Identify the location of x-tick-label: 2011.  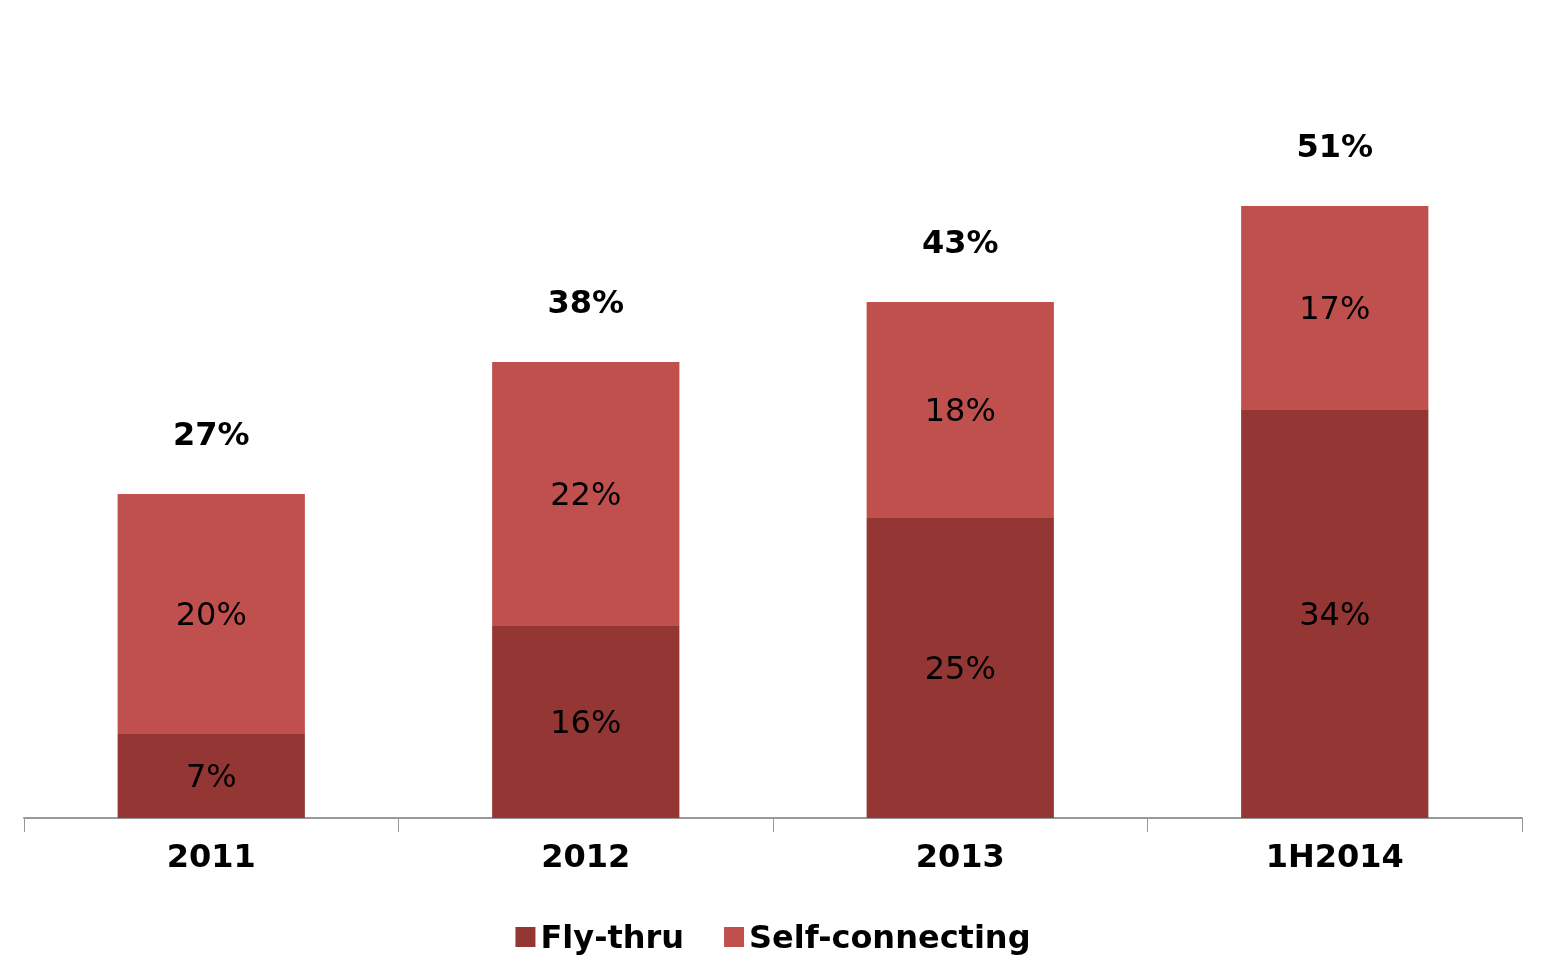
(211, 856).